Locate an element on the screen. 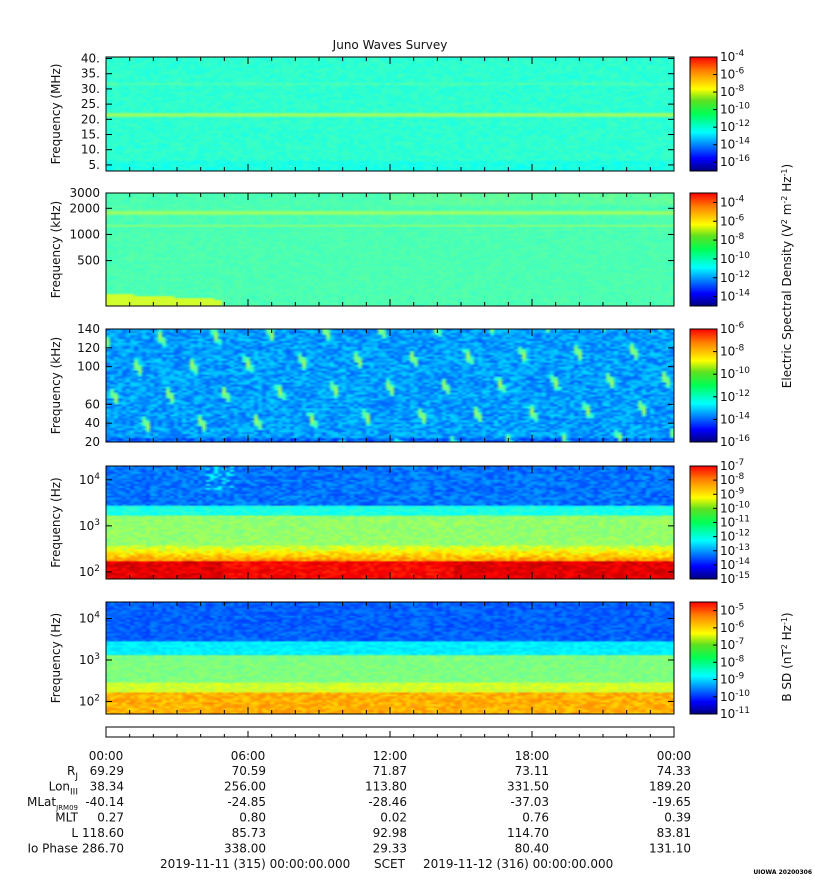 The image size is (815, 880). ephemeris-label: MLatJRM09 is located at coordinates (52, 803).